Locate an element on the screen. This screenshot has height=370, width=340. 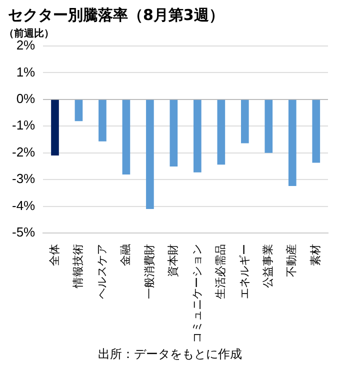
y-tick-label: -5% is located at coordinates (24, 232).